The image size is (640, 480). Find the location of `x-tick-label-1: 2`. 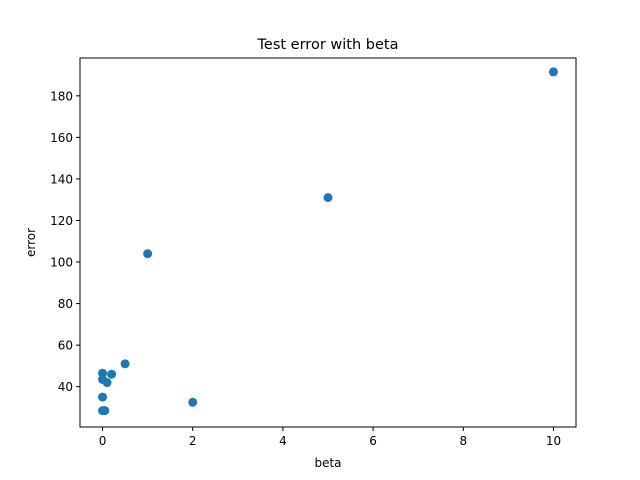

x-tick-label-1: 2 is located at coordinates (193, 441).